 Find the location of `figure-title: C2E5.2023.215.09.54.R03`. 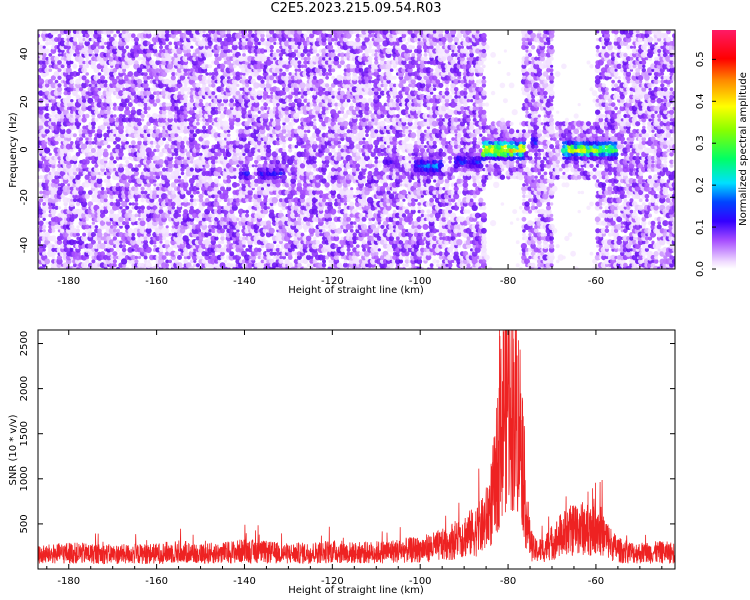

figure-title: C2E5.2023.215.09.54.R03 is located at coordinates (356, 8).